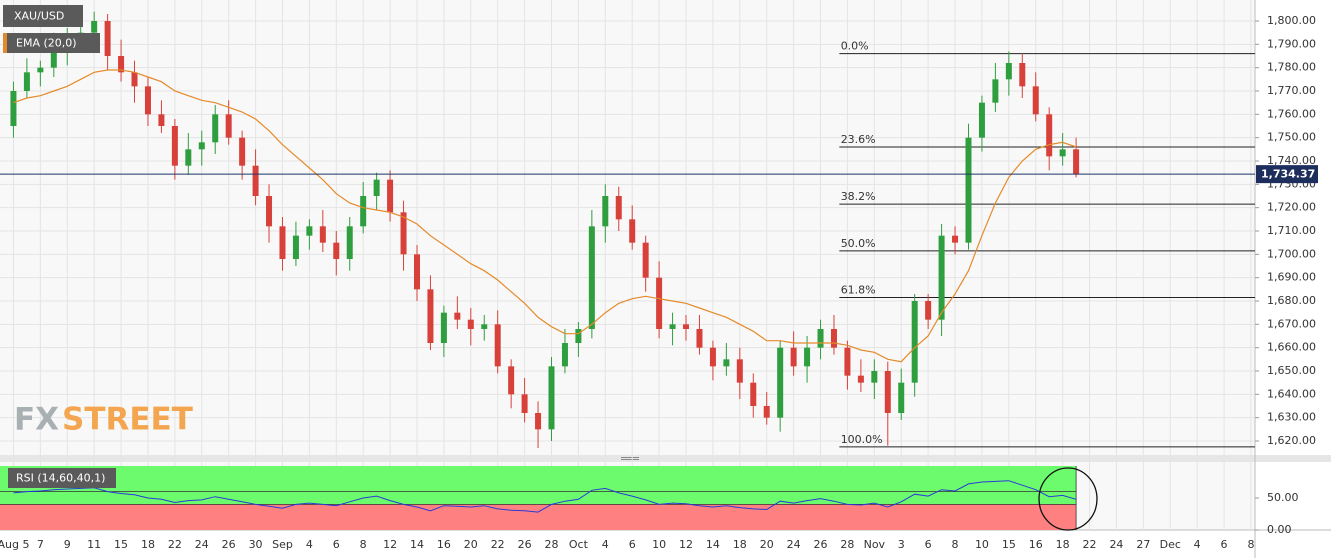 The image size is (1331, 558). Describe the element at coordinates (858, 243) in the screenshot. I see `fib-label: 50.0%` at that location.